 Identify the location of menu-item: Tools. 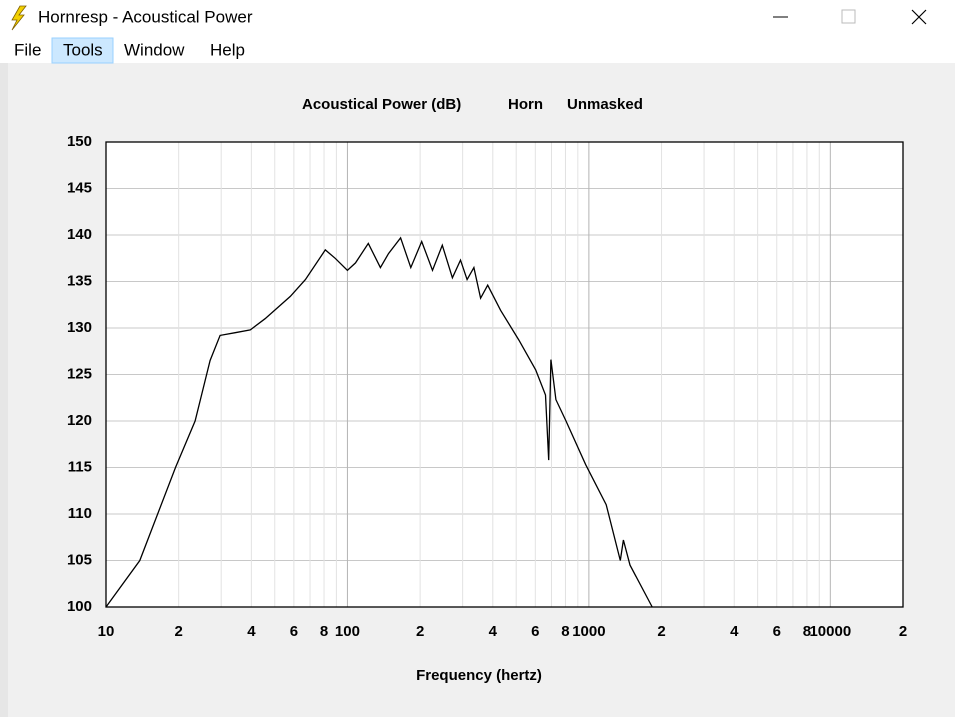
(83, 49).